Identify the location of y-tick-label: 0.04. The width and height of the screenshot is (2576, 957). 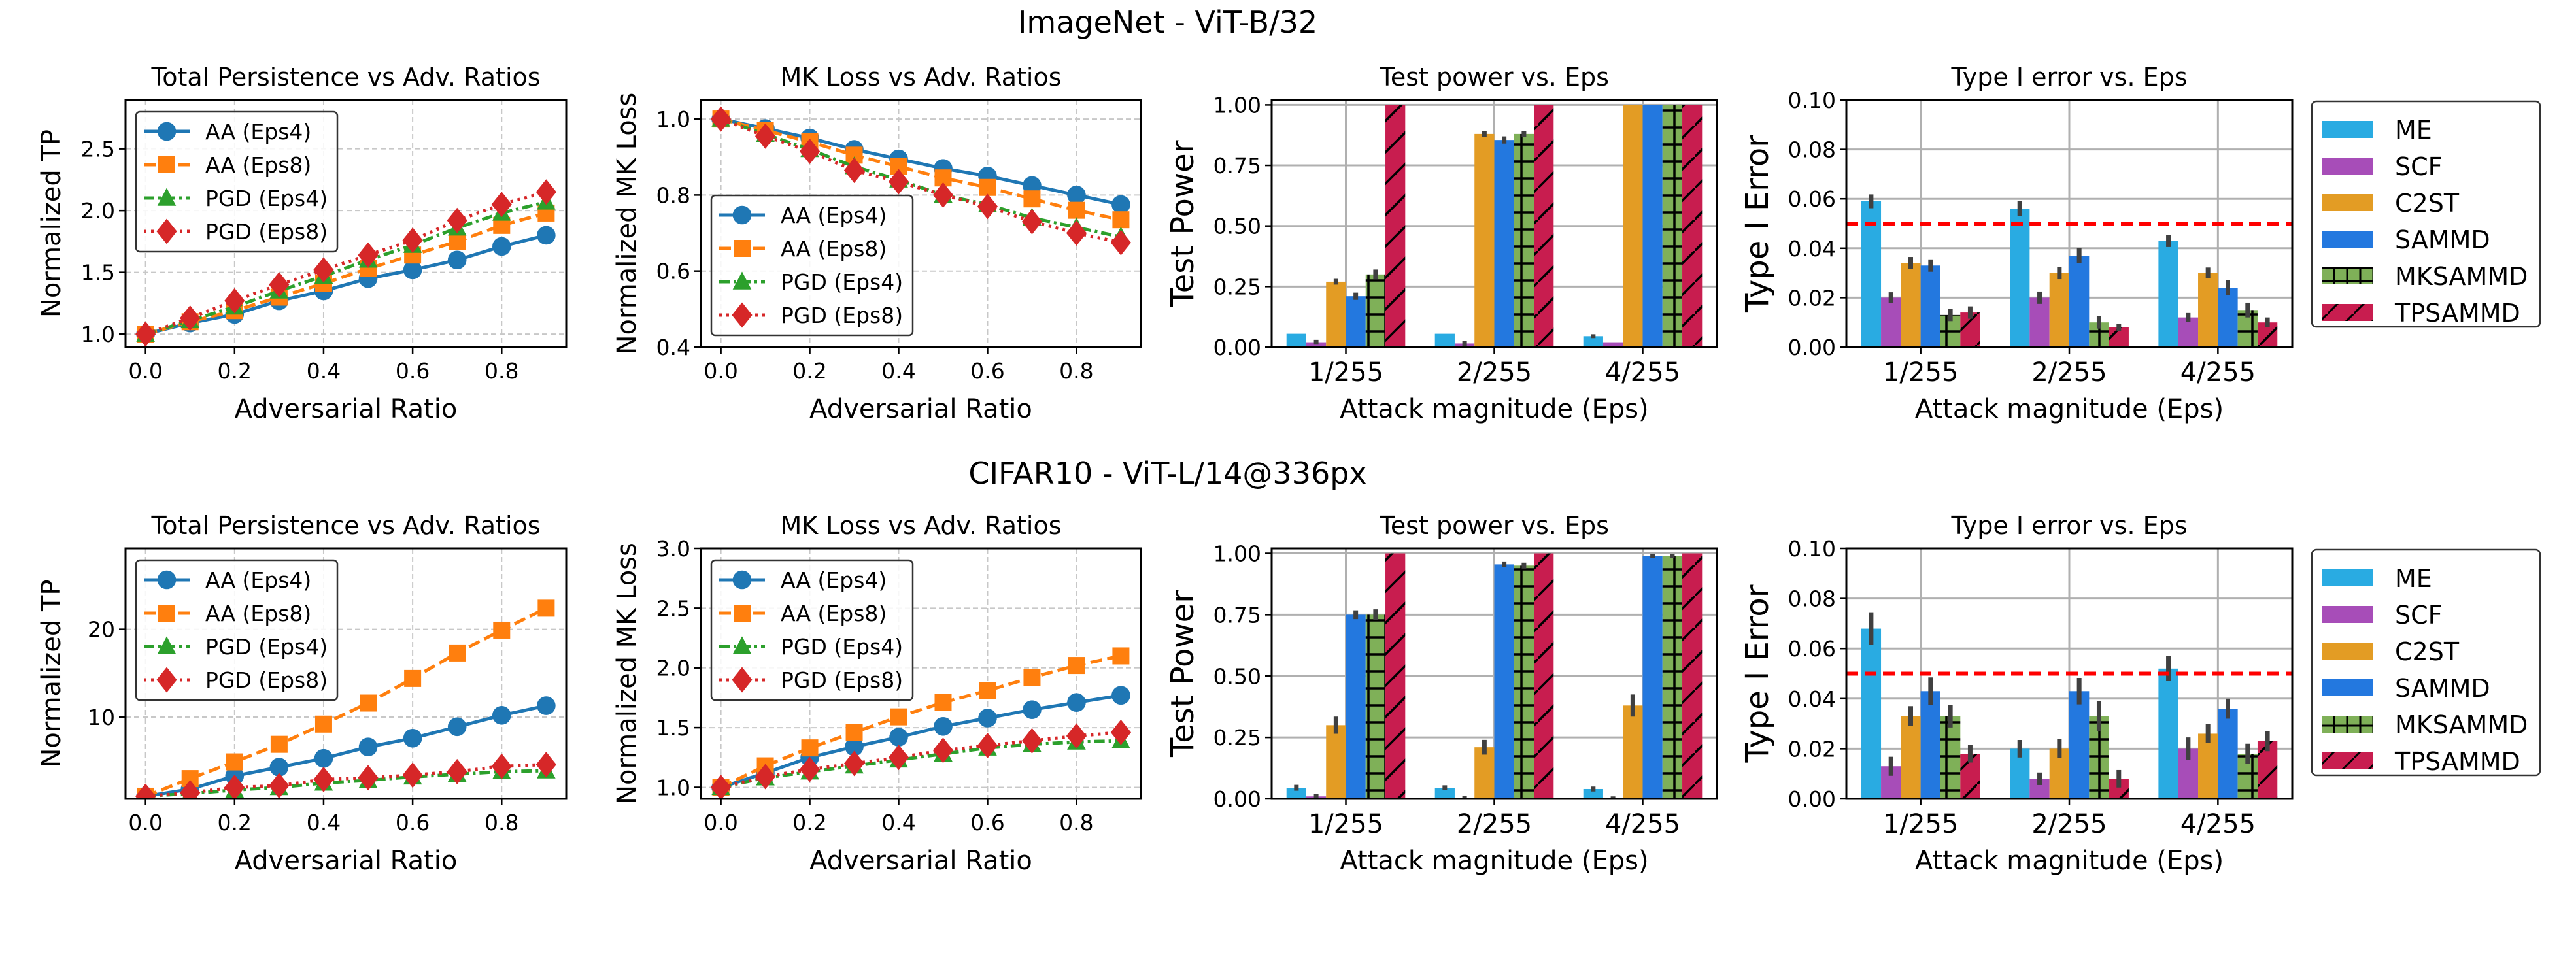
(1812, 699).